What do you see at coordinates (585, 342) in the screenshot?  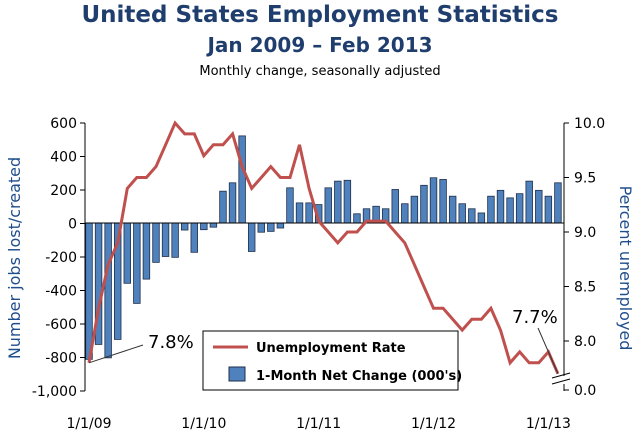 I see `y2-tick-label: 8.0` at bounding box center [585, 342].